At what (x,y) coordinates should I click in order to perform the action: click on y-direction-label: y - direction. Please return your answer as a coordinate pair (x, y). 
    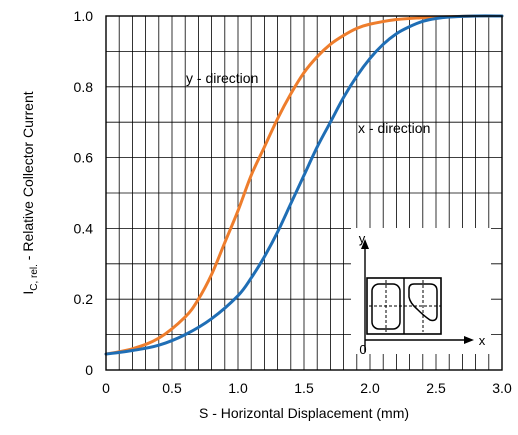
    Looking at the image, I should click on (222, 78).